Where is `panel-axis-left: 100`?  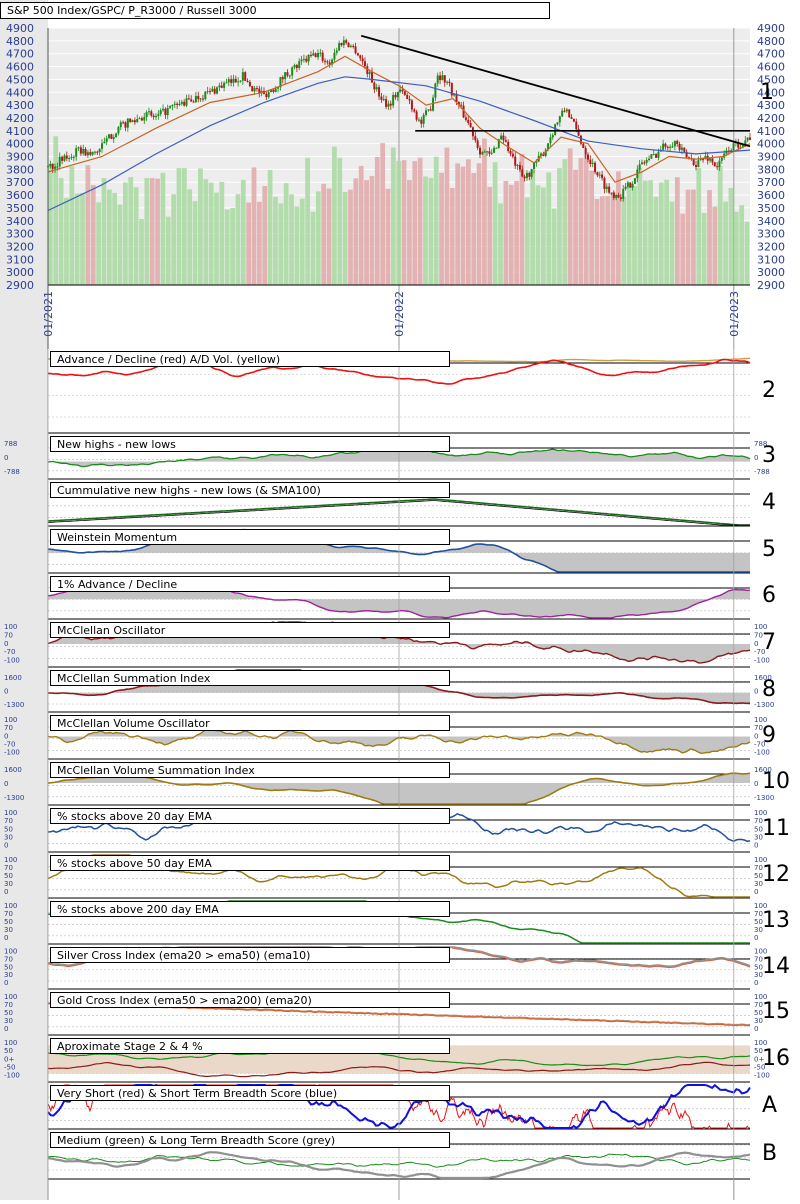 panel-axis-left: 100 is located at coordinates (10, 1043).